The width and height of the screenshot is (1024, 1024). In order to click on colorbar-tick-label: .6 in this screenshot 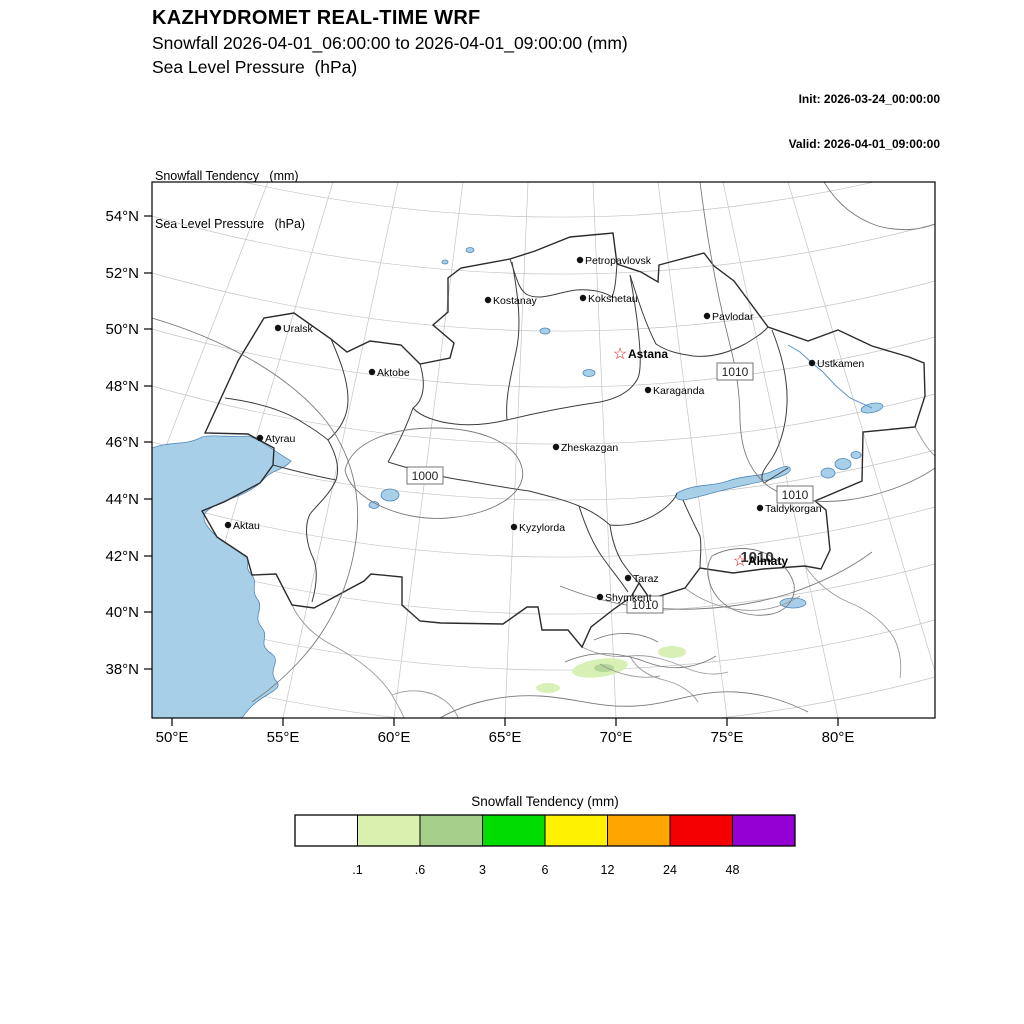, I will do `click(420, 870)`.